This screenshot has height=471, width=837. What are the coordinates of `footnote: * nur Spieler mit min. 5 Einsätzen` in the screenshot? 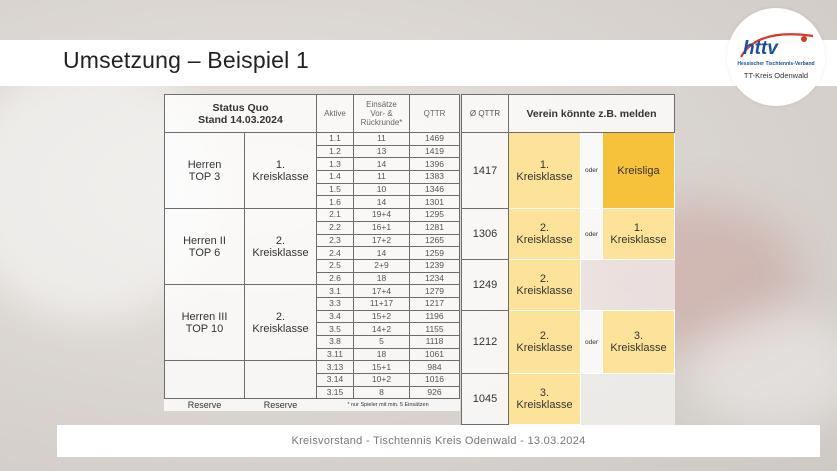 It's located at (388, 405).